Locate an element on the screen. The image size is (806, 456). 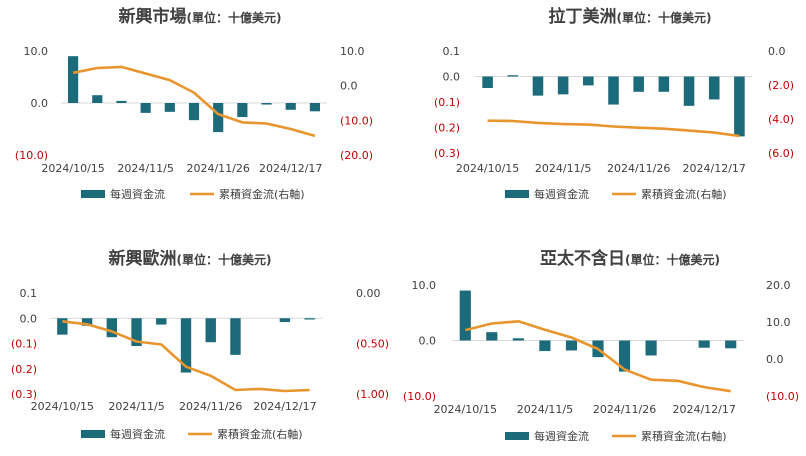
right-tick-label: 0.00 is located at coordinates (368, 293).